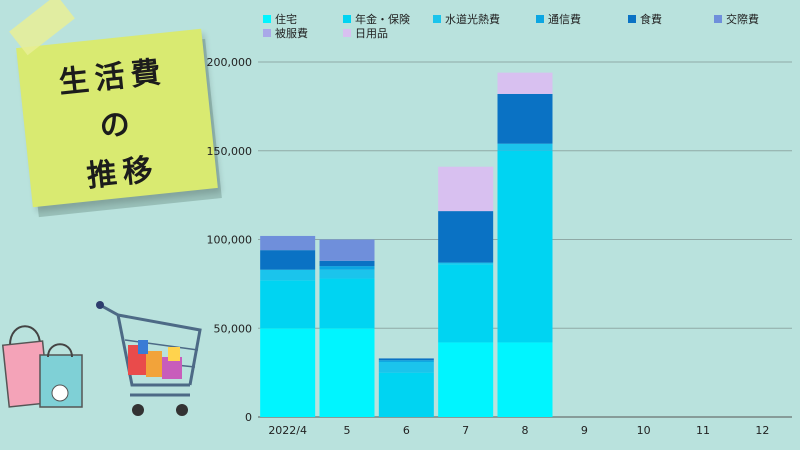 The width and height of the screenshot is (800, 450). I want to click on x-tick-label: 2022/4, so click(287, 430).